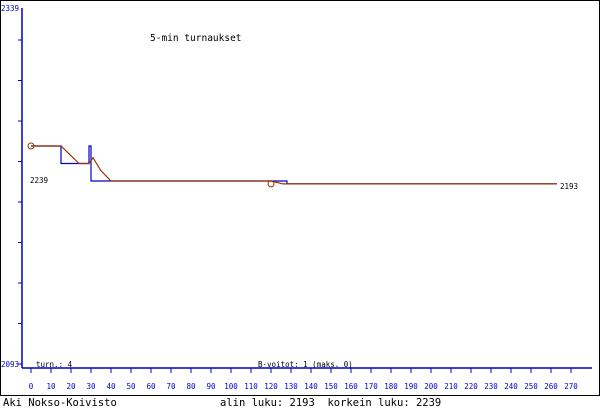 This screenshot has height=420, width=600. I want to click on x-tick-label: 170, so click(371, 386).